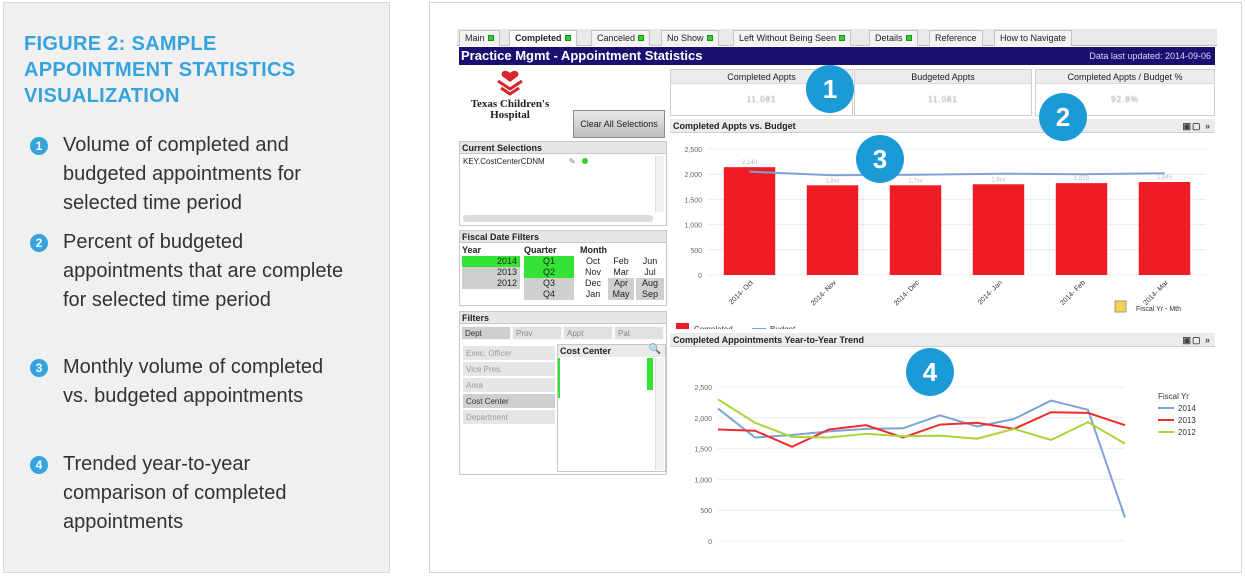 Image resolution: width=1245 pixels, height=576 pixels. Describe the element at coordinates (639, 333) in the screenshot. I see `filter-tab-pat: Pat` at that location.